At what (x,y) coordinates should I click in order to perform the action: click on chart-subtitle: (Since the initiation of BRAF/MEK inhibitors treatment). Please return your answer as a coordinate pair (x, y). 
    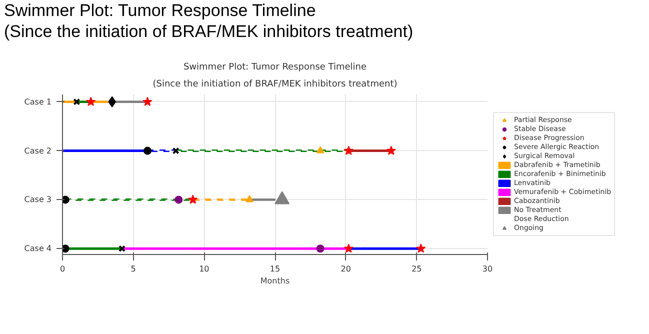
    Looking at the image, I should click on (275, 85).